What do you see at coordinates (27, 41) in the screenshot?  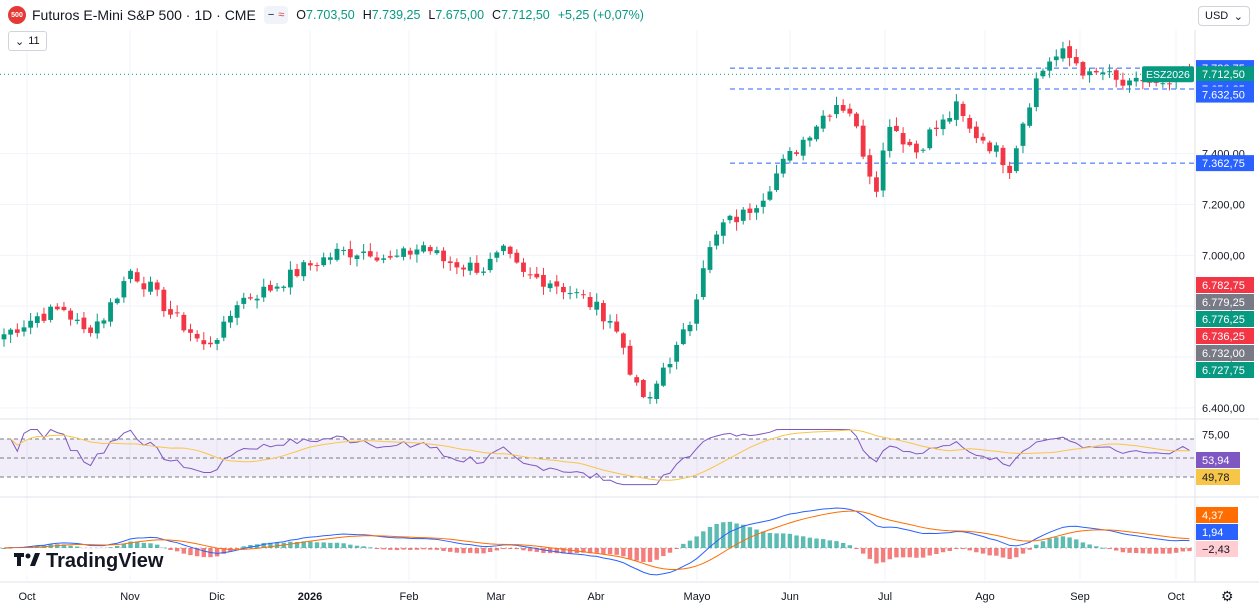 I see `indicators-toggle: ⌄ 11` at bounding box center [27, 41].